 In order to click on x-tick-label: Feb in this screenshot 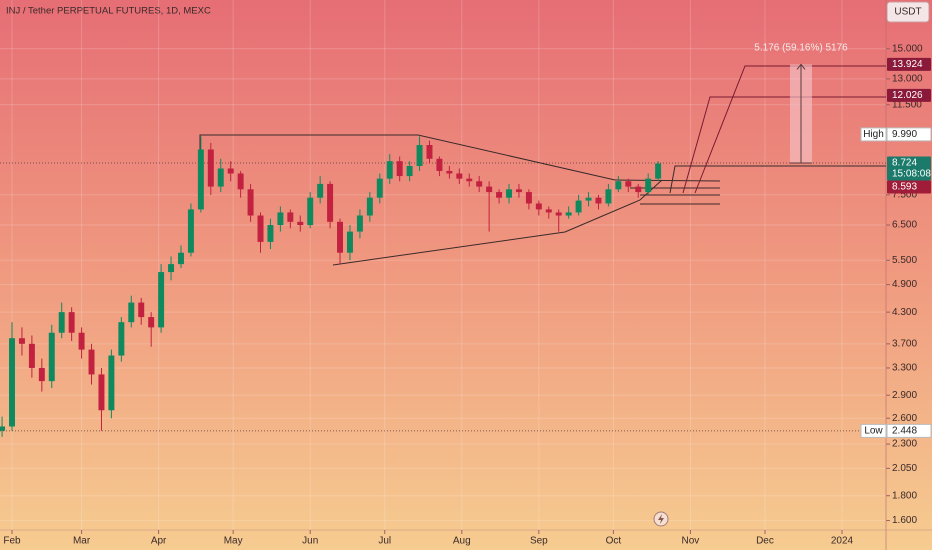, I will do `click(12, 541)`.